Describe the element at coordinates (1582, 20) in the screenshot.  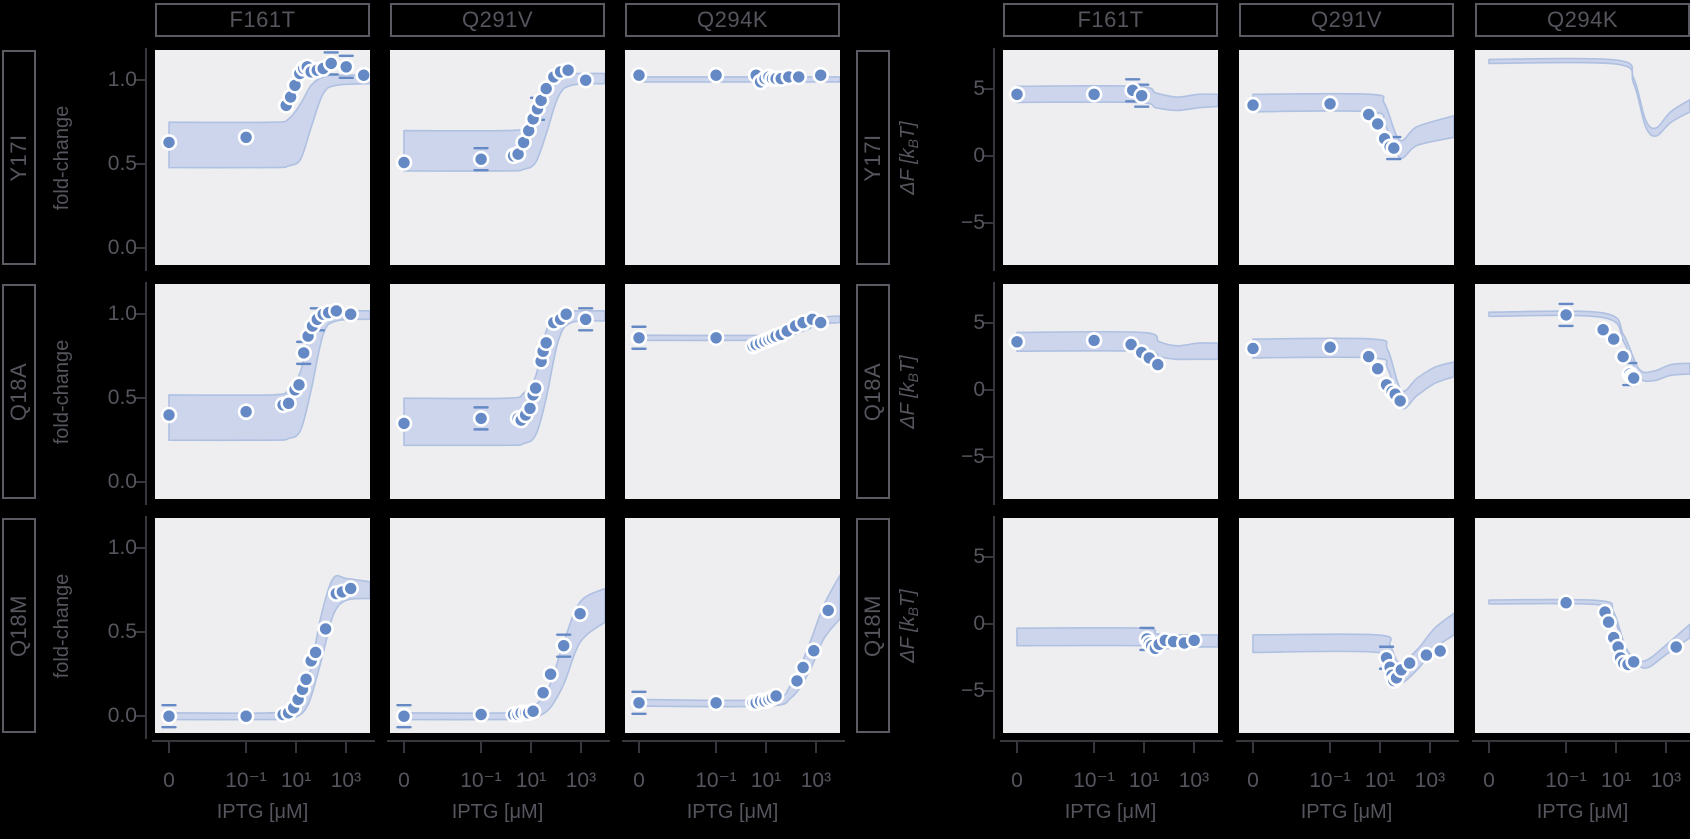
I see `column-header: Q294K` at that location.